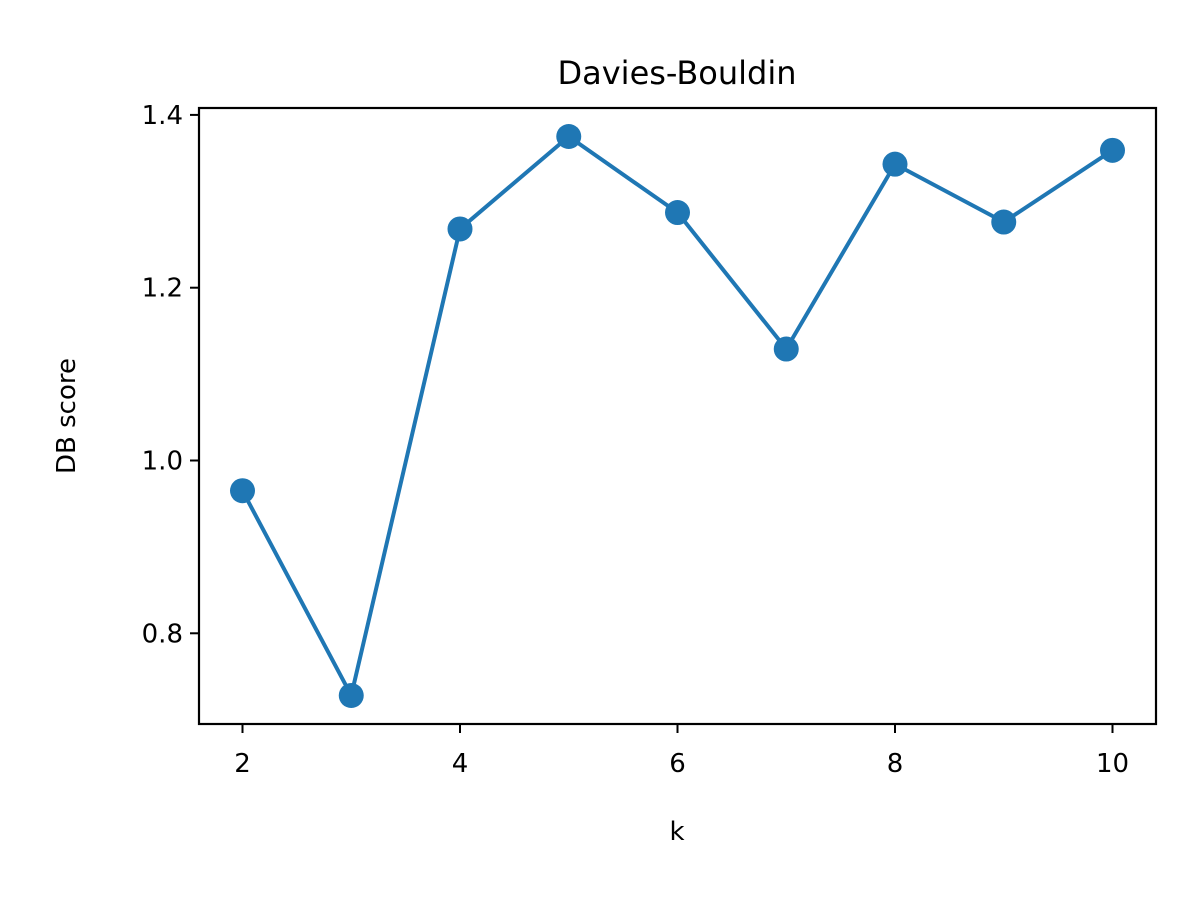 This screenshot has height=900, width=1200. What do you see at coordinates (460, 764) in the screenshot?
I see `x-tick-label: 4` at bounding box center [460, 764].